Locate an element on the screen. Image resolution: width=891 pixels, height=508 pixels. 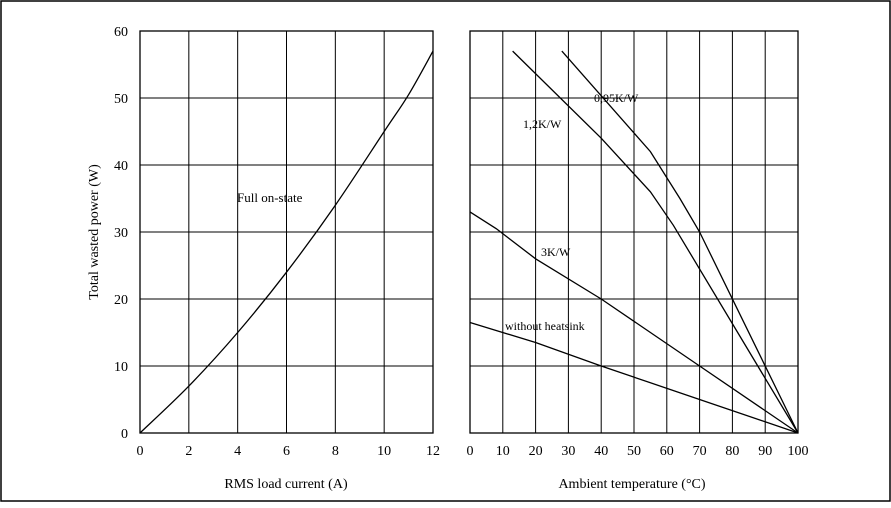
left-x-tick-labels: 0 2 4 6 8 10 12 is located at coordinates (289, 451).